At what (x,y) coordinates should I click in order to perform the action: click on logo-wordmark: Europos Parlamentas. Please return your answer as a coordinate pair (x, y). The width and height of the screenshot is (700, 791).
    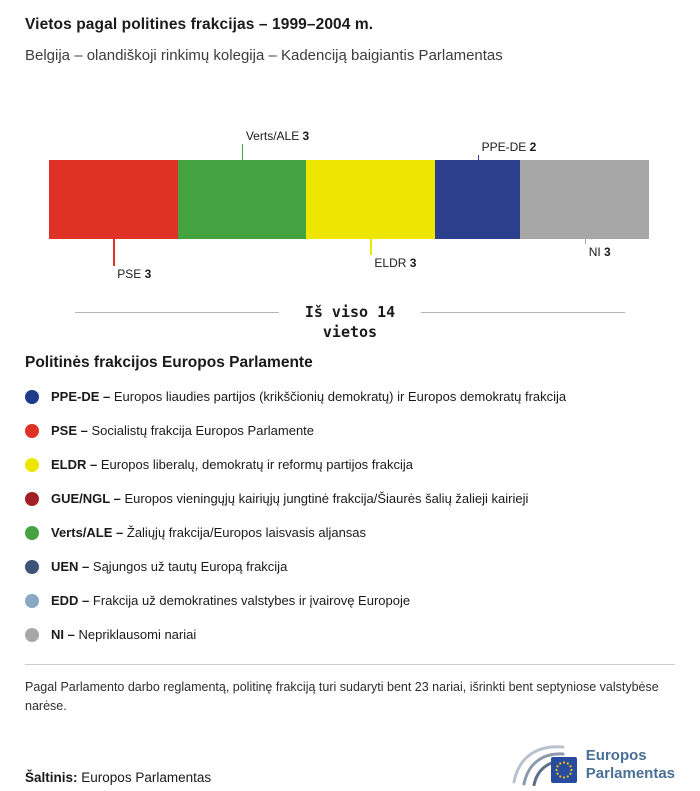
    Looking at the image, I should click on (630, 764).